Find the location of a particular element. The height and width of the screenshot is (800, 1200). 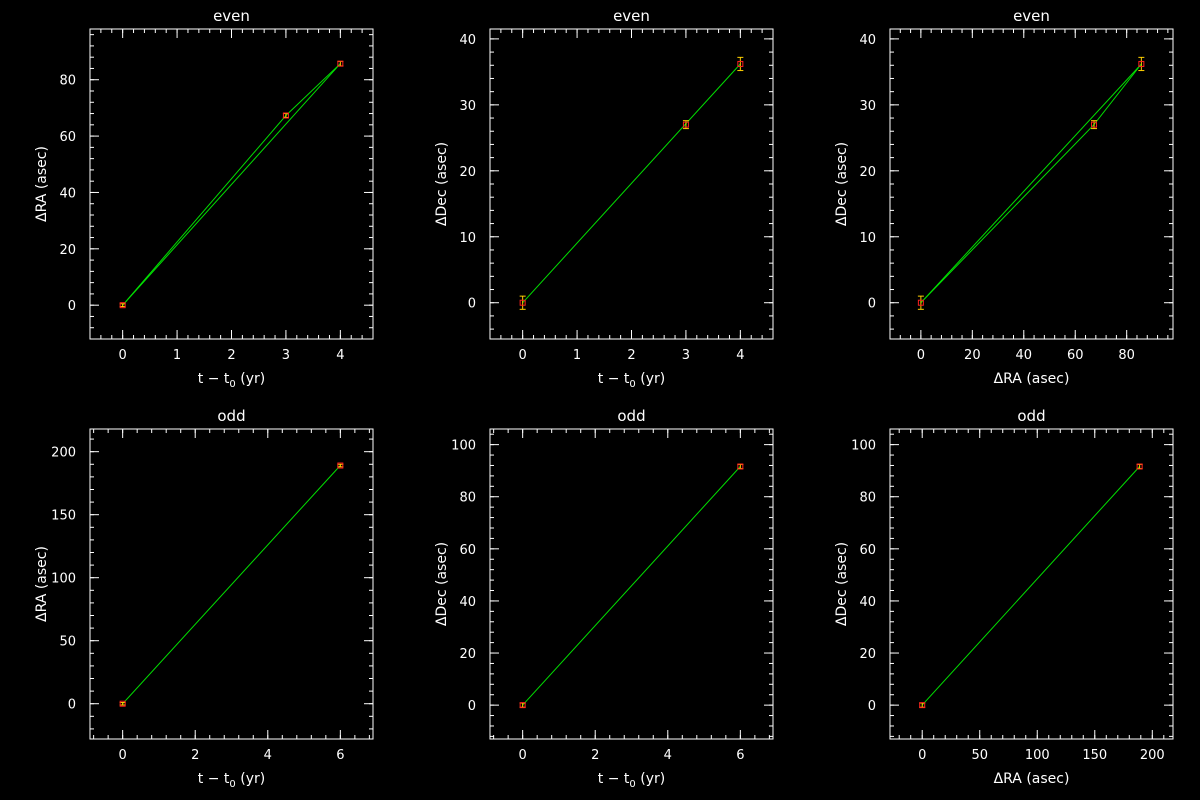

y-tick-label: 60 is located at coordinates (467, 550).